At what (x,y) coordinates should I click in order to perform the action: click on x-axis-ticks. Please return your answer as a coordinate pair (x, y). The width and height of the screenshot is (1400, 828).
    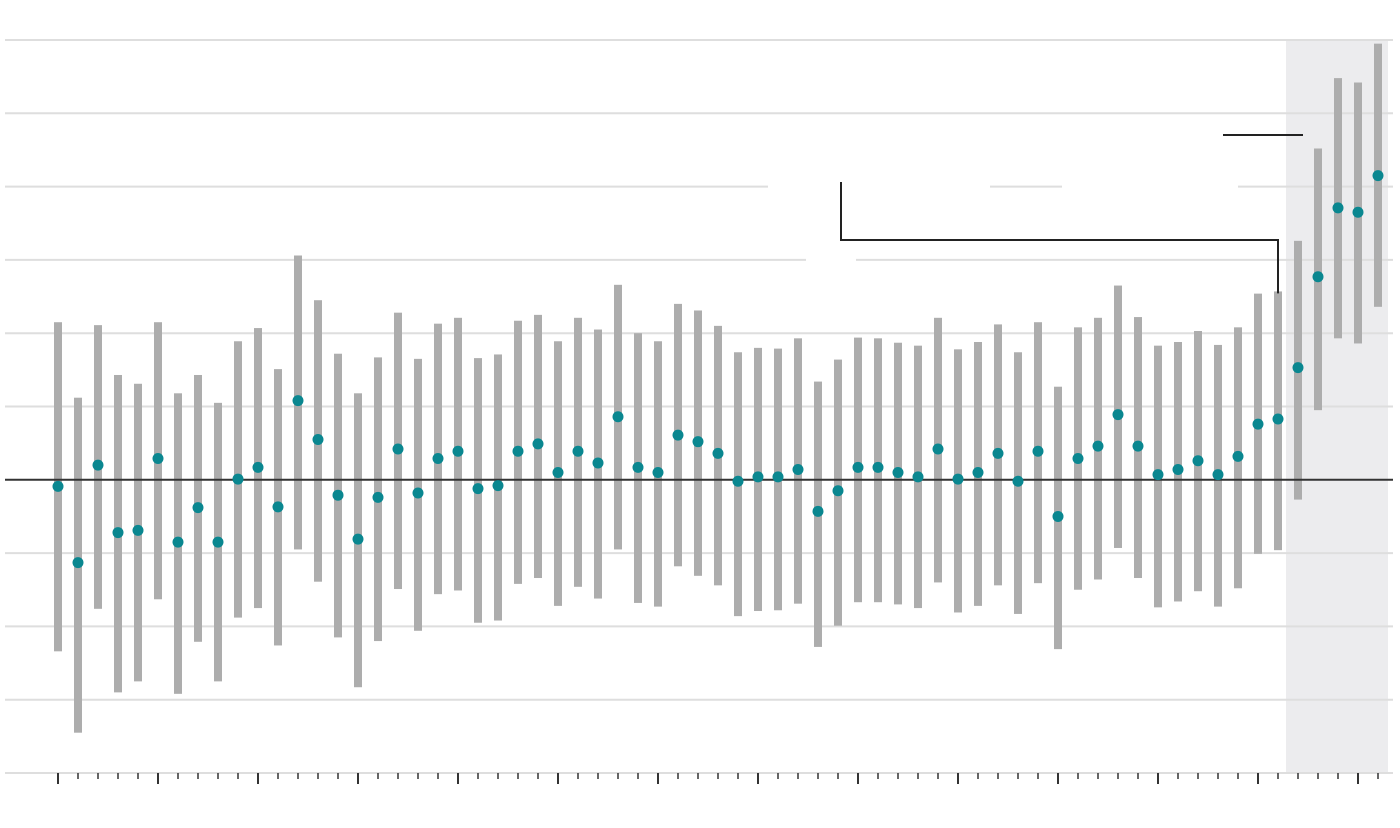
    Looking at the image, I should click on (718, 778).